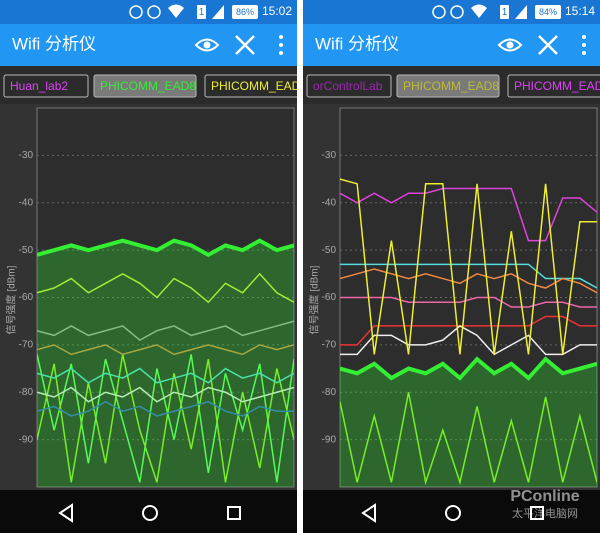  Describe the element at coordinates (545, 513) in the screenshot. I see `watermark-subtitle: 太平洋电脑网` at that location.